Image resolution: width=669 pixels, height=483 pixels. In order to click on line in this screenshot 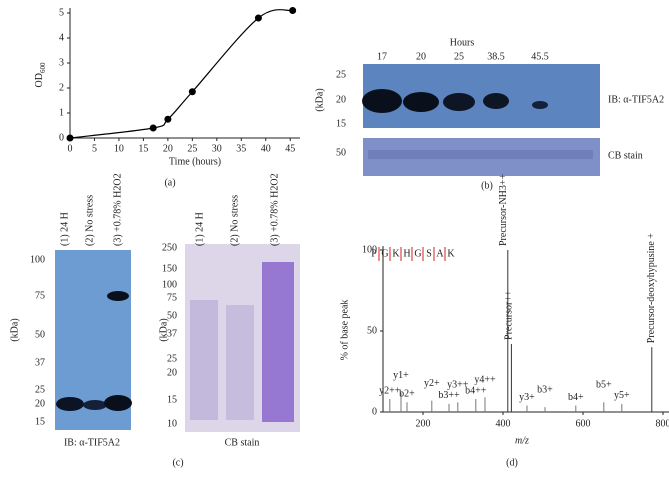, I will do `click(181, 74)`.